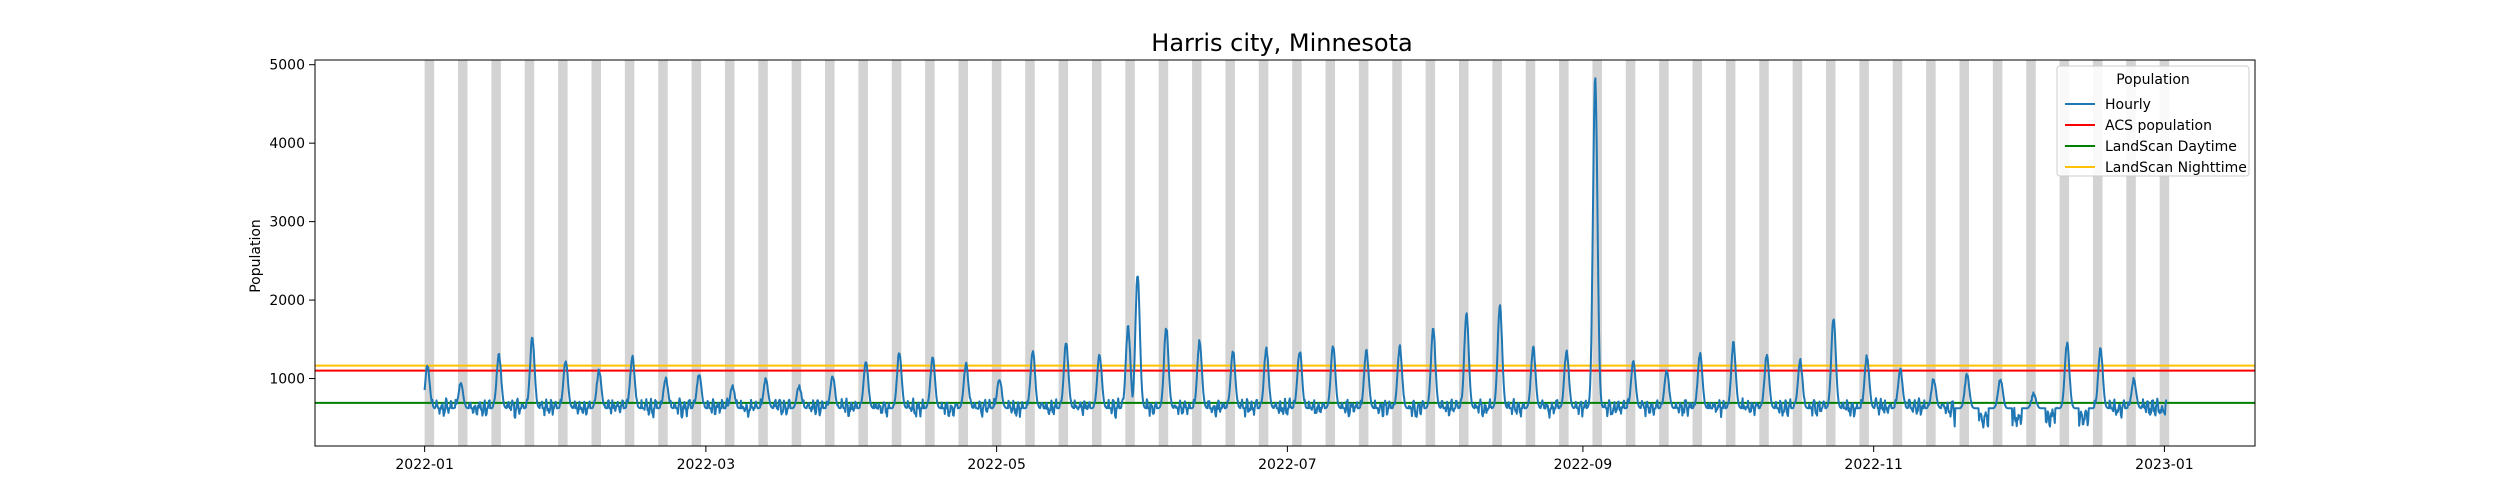 The height and width of the screenshot is (500, 2500). Describe the element at coordinates (424, 465) in the screenshot. I see `x-tick-label: 2022-01` at that location.